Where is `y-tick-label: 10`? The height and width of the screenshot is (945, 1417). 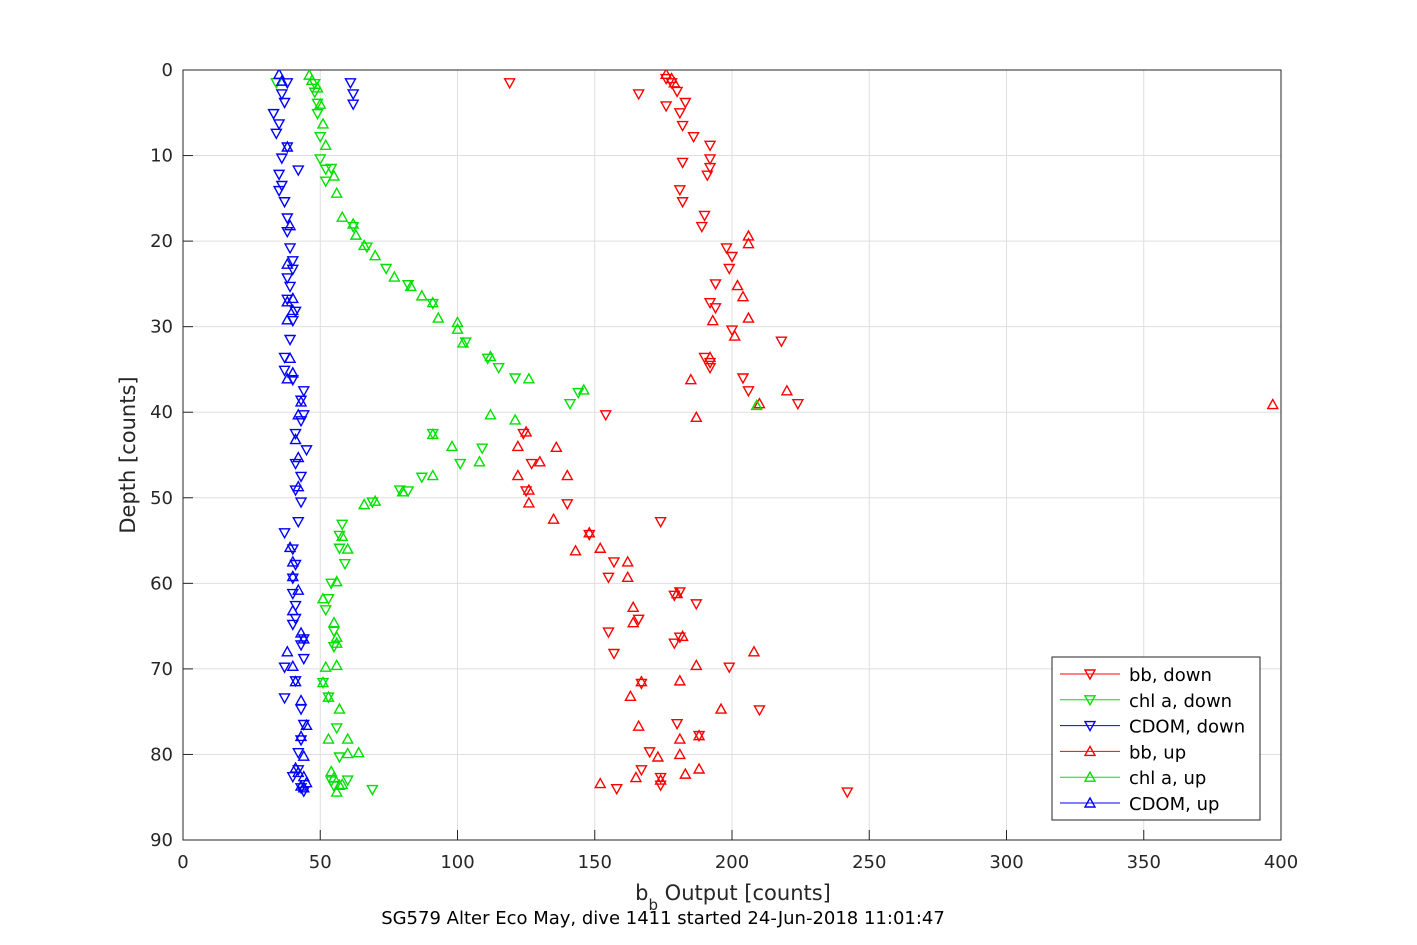 y-tick-label: 10 is located at coordinates (161, 156).